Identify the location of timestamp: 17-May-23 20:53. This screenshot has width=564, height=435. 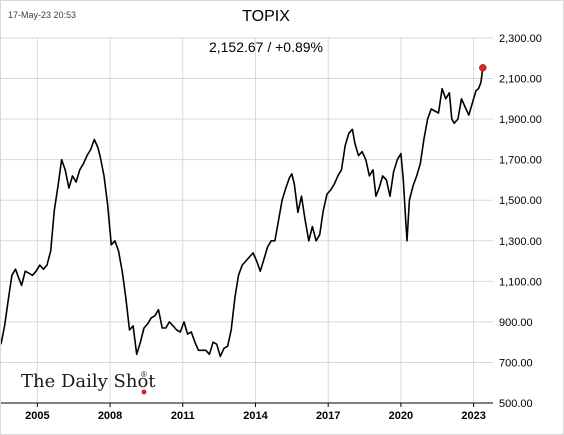
(42, 15).